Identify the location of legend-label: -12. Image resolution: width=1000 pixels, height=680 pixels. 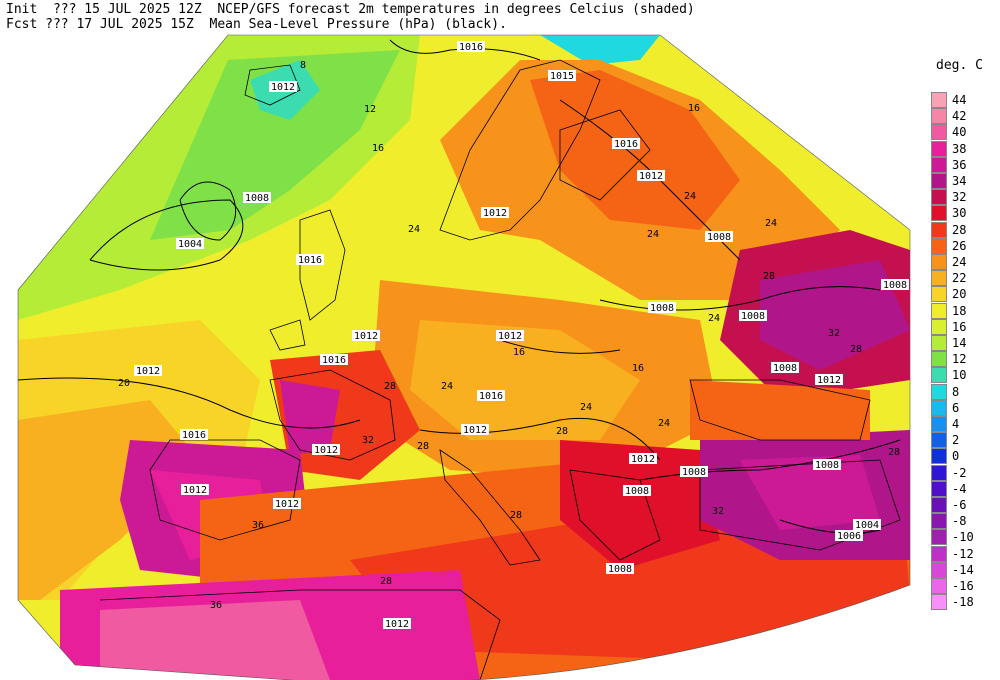
(963, 553).